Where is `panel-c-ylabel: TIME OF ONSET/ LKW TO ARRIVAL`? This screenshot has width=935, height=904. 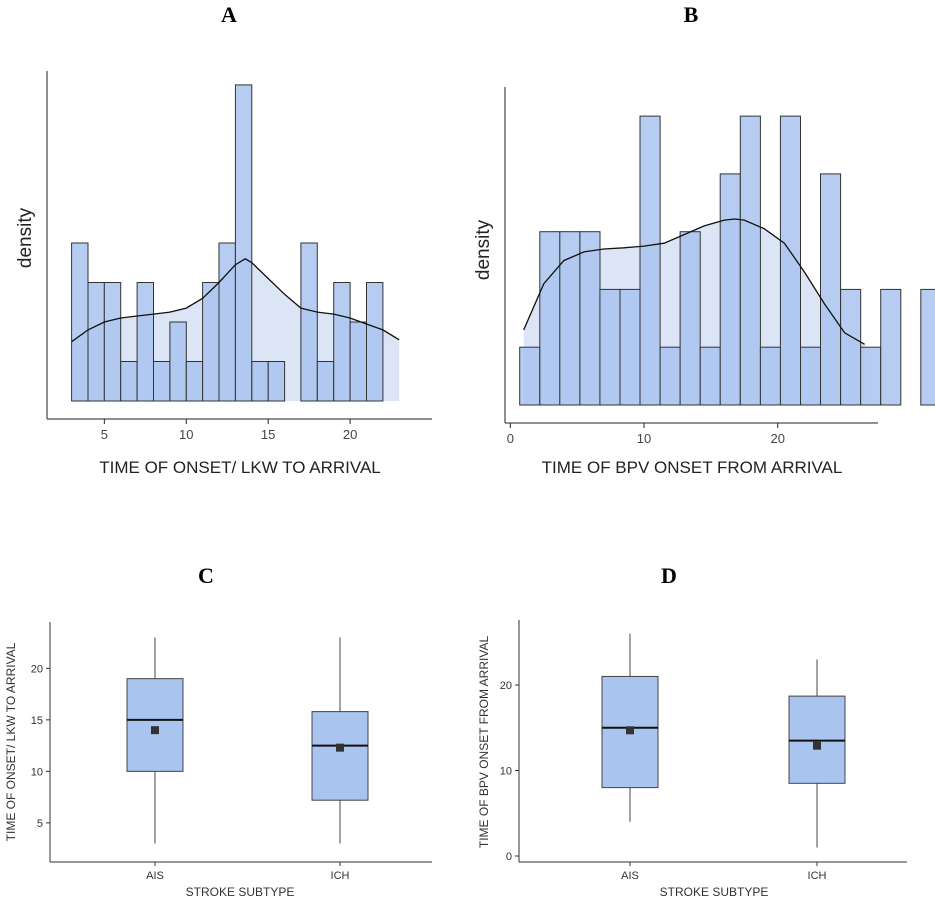 panel-c-ylabel: TIME OF ONSET/ LKW TO ARRIVAL is located at coordinates (11, 741).